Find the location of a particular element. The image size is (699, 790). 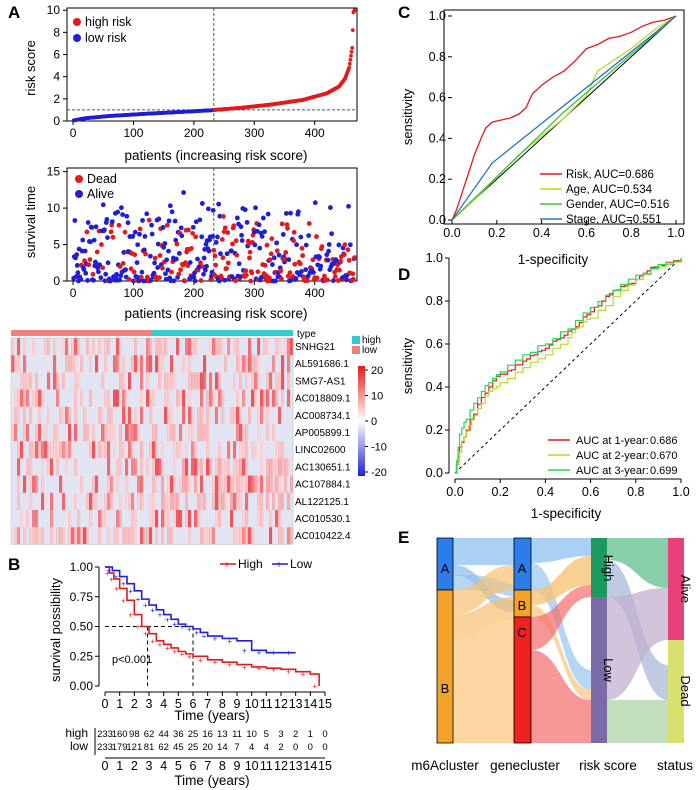

risk-table-xtick-label: 15 is located at coordinates (325, 766).